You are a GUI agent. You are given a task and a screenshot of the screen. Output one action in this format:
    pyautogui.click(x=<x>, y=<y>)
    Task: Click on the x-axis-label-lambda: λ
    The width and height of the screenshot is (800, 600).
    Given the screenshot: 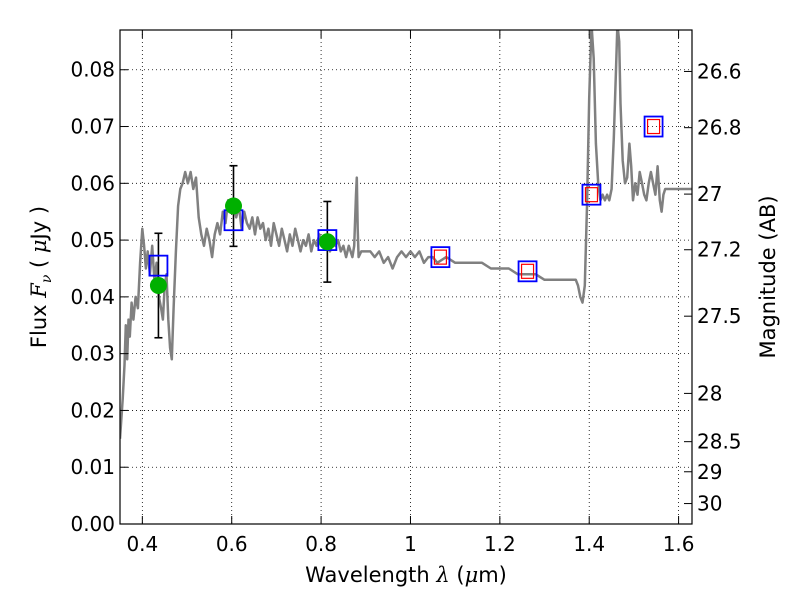 What is the action you would take?
    pyautogui.click(x=442, y=575)
    